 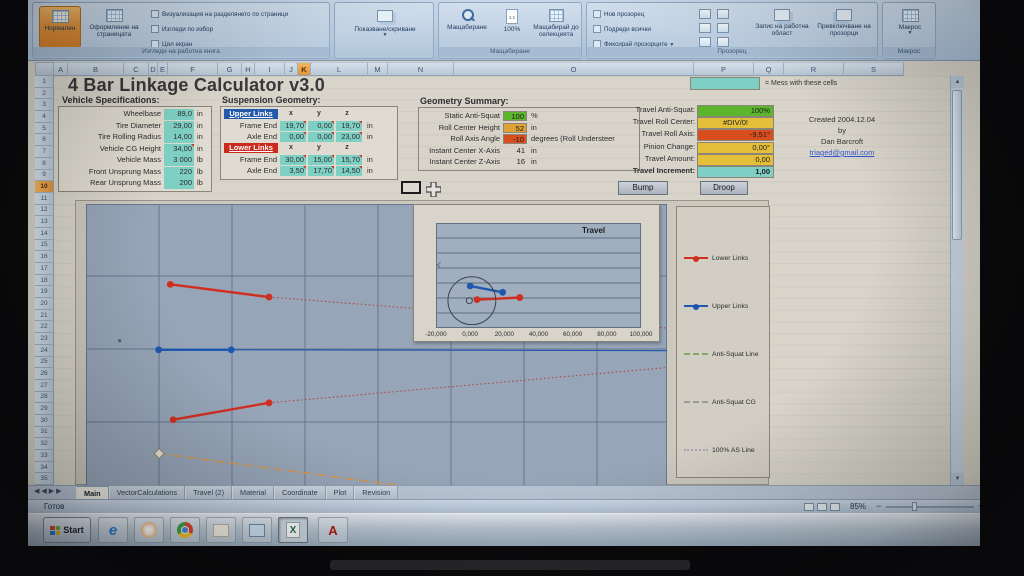 I want to click on column-header-K: K, so click(x=304, y=69).